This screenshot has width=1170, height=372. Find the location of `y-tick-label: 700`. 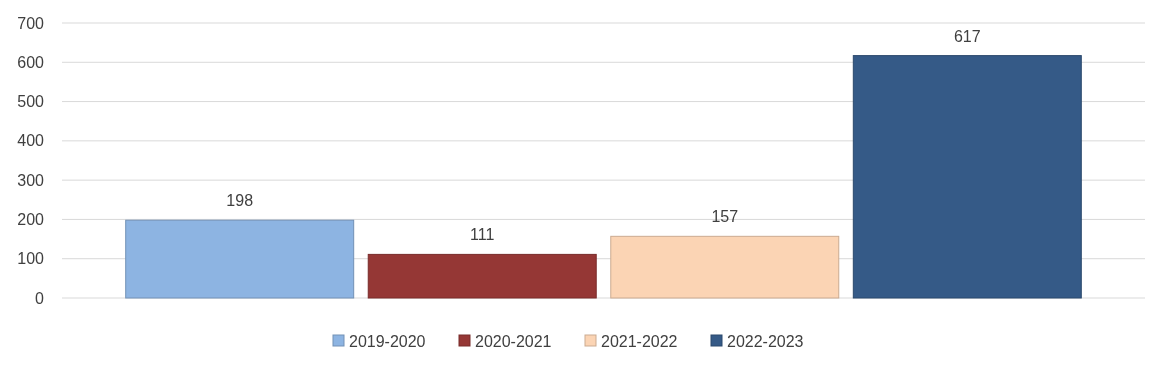

y-tick-label: 700 is located at coordinates (31, 23).